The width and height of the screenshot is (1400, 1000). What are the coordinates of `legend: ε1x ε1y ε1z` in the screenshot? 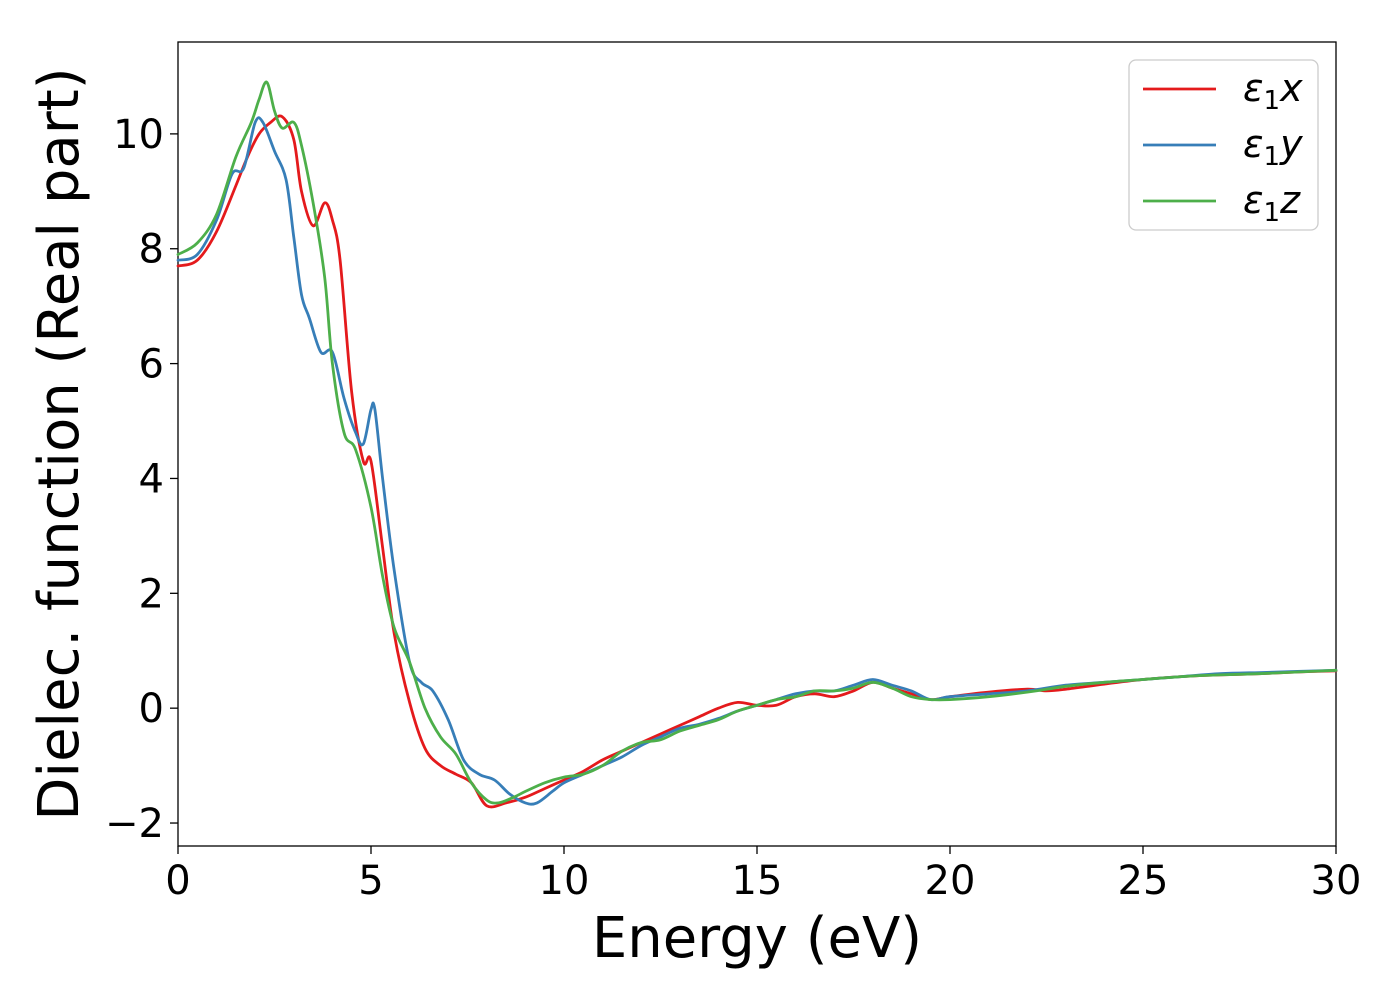 It's located at (1223, 145).